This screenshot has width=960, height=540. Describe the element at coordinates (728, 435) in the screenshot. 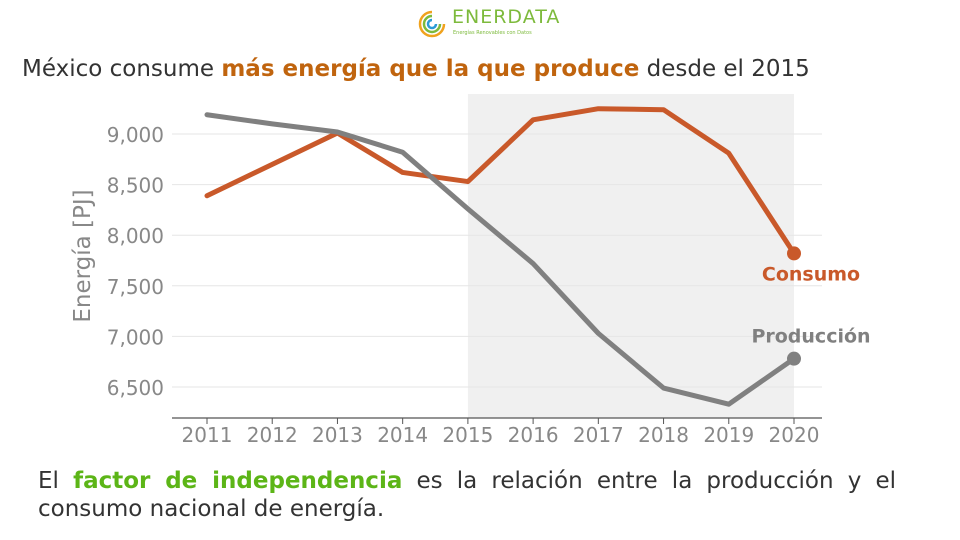

I see `x-tick-label: 2019` at that location.